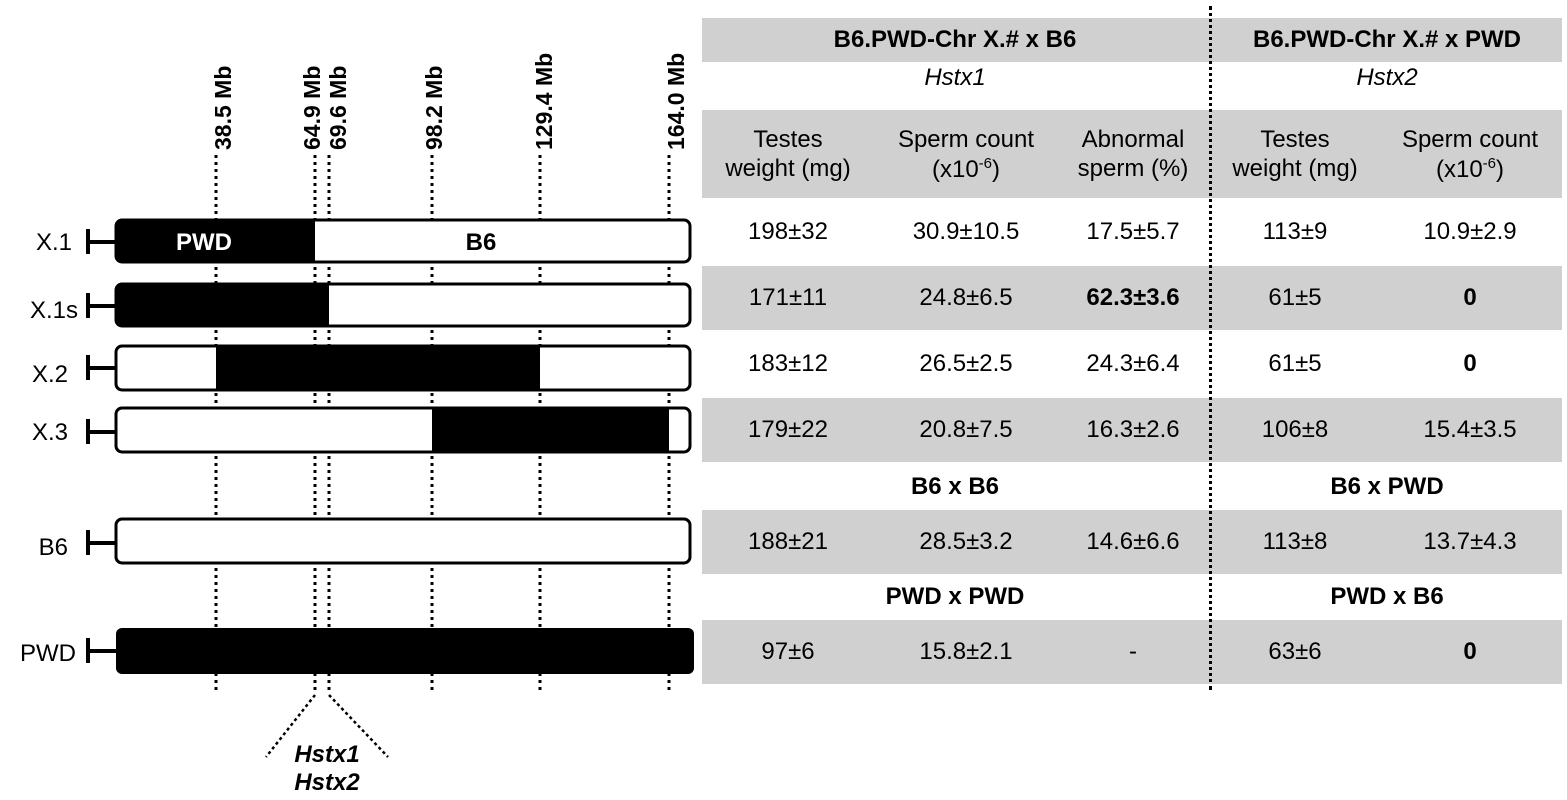 This screenshot has width=1567, height=800. What do you see at coordinates (1133, 168) in the screenshot?
I see `col-header-line: sperm (%)` at bounding box center [1133, 168].